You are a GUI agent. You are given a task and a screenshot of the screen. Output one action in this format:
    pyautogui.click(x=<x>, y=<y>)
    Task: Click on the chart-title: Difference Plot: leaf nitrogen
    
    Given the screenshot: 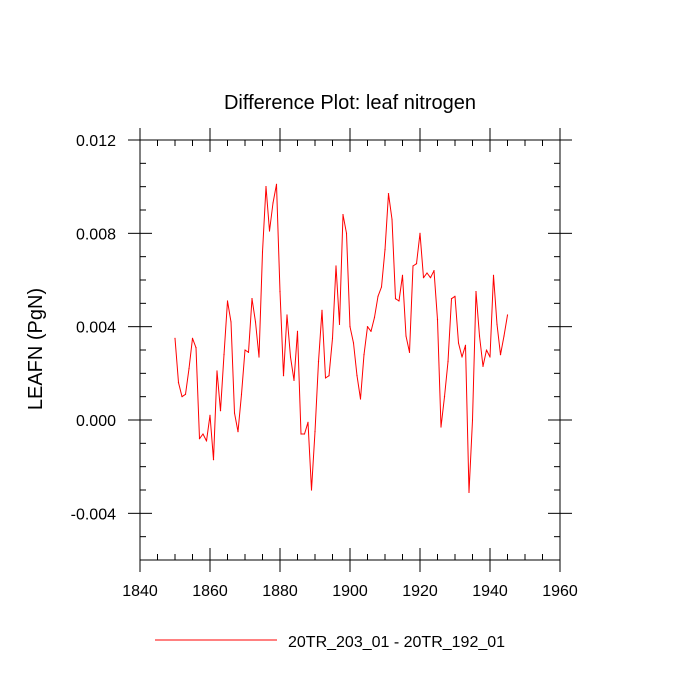 What is the action you would take?
    pyautogui.click(x=350, y=103)
    